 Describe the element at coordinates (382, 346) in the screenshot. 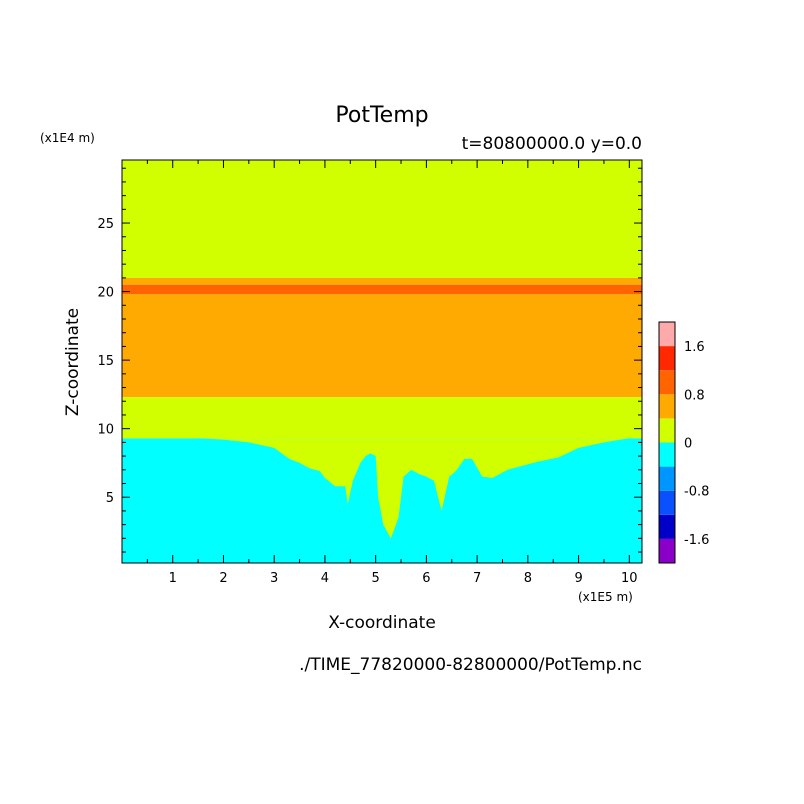

I see `layer-mid-orange-layer` at that location.